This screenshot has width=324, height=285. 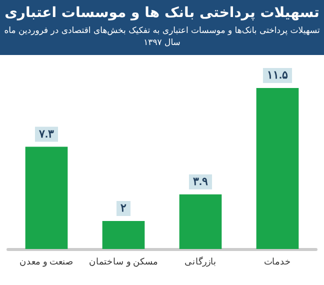 I want to click on x-tick-label: بازرگانی, so click(x=200, y=262).